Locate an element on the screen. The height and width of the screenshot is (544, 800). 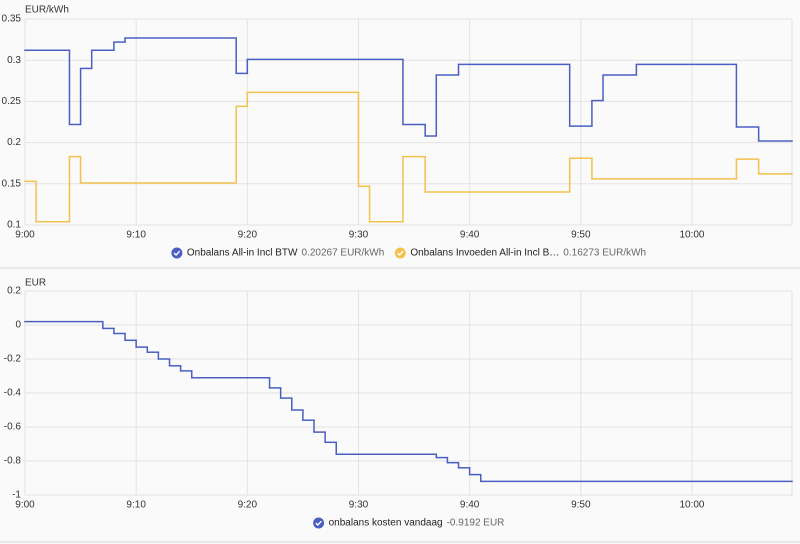
y-tick-label: -0.2 is located at coordinates (13, 359).